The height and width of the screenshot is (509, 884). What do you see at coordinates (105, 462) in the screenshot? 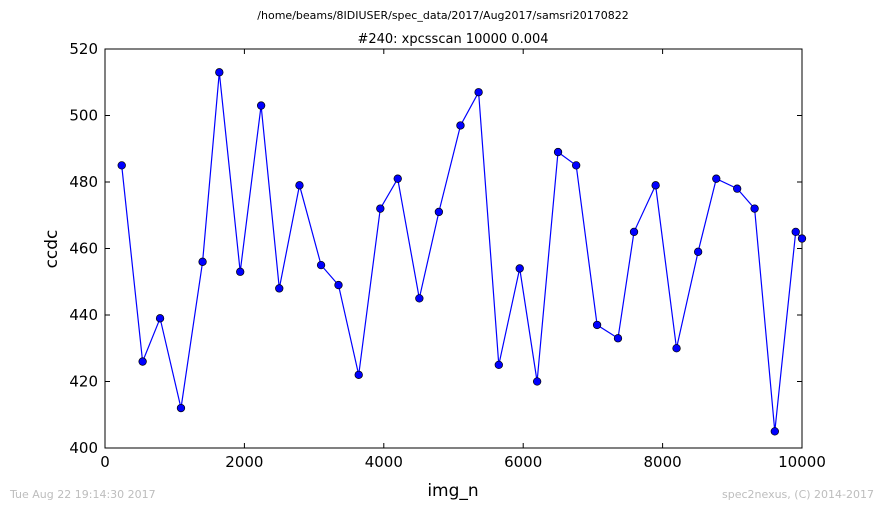
I see `x-tick-label: 0` at bounding box center [105, 462].